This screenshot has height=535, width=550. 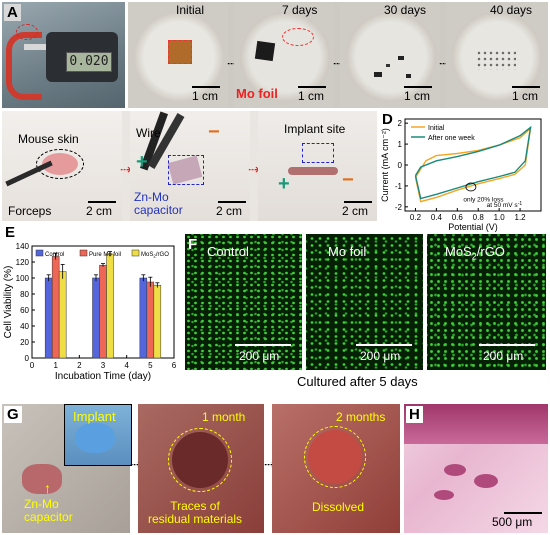 What do you see at coordinates (399, 186) in the screenshot?
I see `y-tick-label: -1` at bounding box center [399, 186].